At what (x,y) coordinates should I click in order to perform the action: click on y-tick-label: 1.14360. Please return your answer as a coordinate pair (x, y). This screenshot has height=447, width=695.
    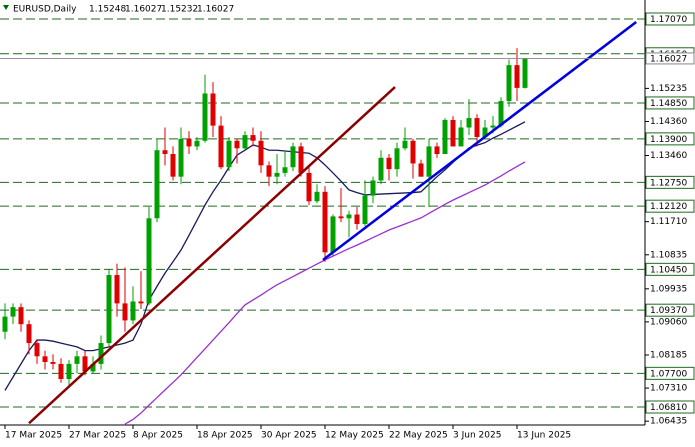
    Looking at the image, I should click on (668, 122).